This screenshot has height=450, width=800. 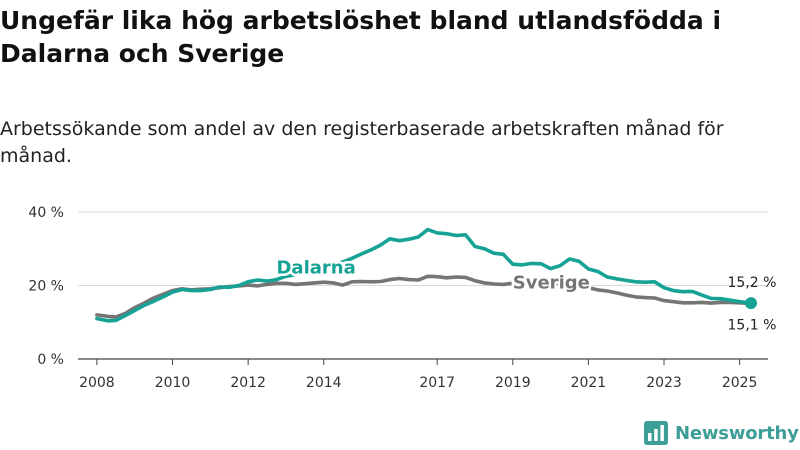 I want to click on brand-logo: Newsworthy, so click(x=721, y=433).